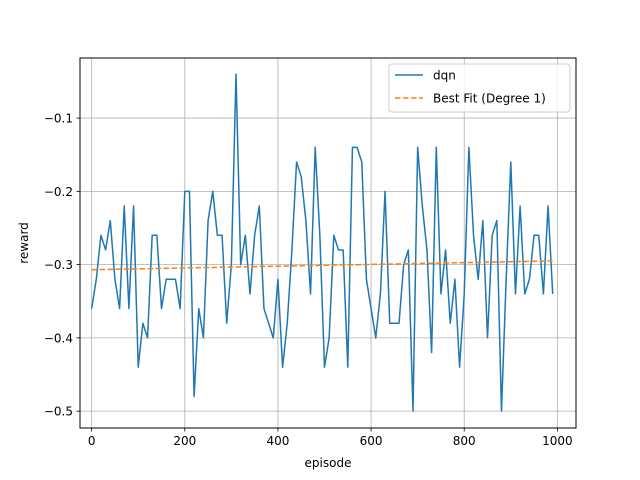  What do you see at coordinates (371, 441) in the screenshot?
I see `x-tick-label: 600` at bounding box center [371, 441].